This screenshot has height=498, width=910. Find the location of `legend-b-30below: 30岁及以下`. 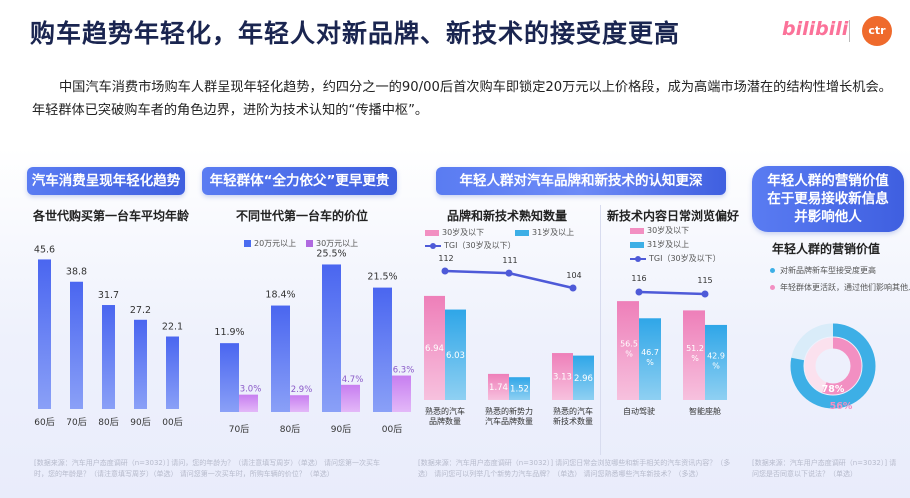

legend-b-30below: 30岁及以下 is located at coordinates (659, 230).